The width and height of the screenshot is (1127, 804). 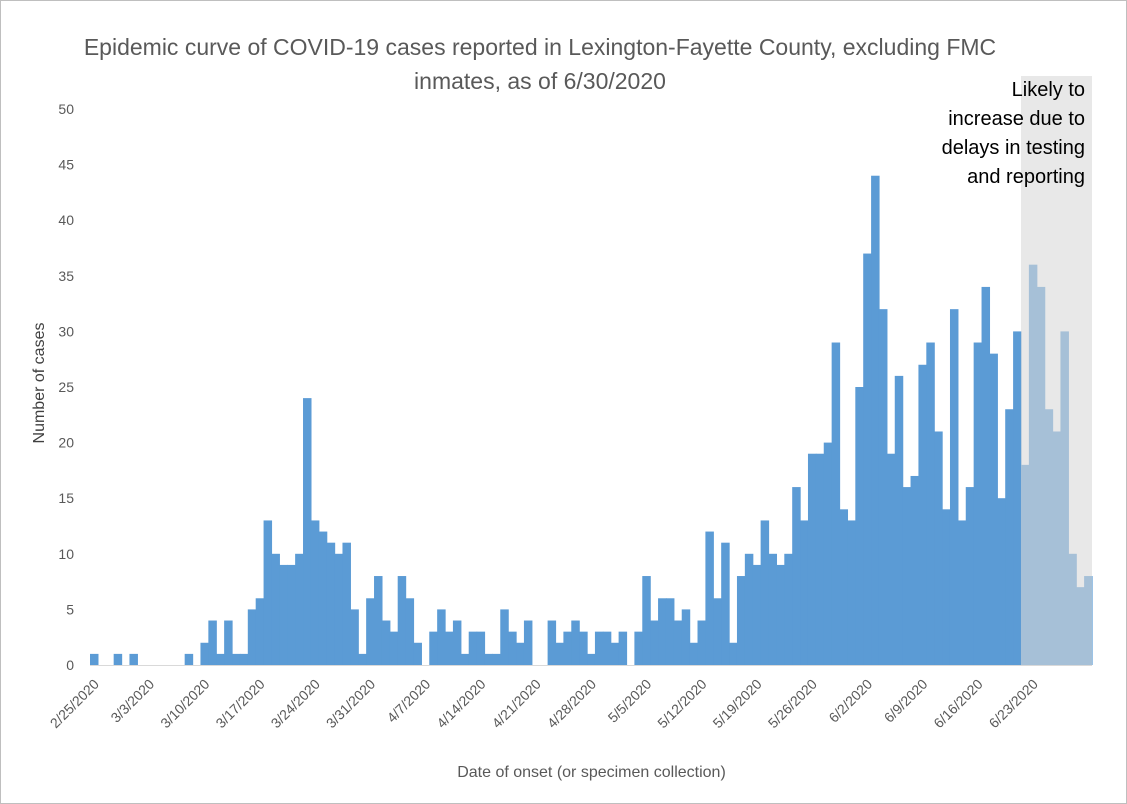 I want to click on x-tick-label: 3/31/2020, so click(x=351, y=704).